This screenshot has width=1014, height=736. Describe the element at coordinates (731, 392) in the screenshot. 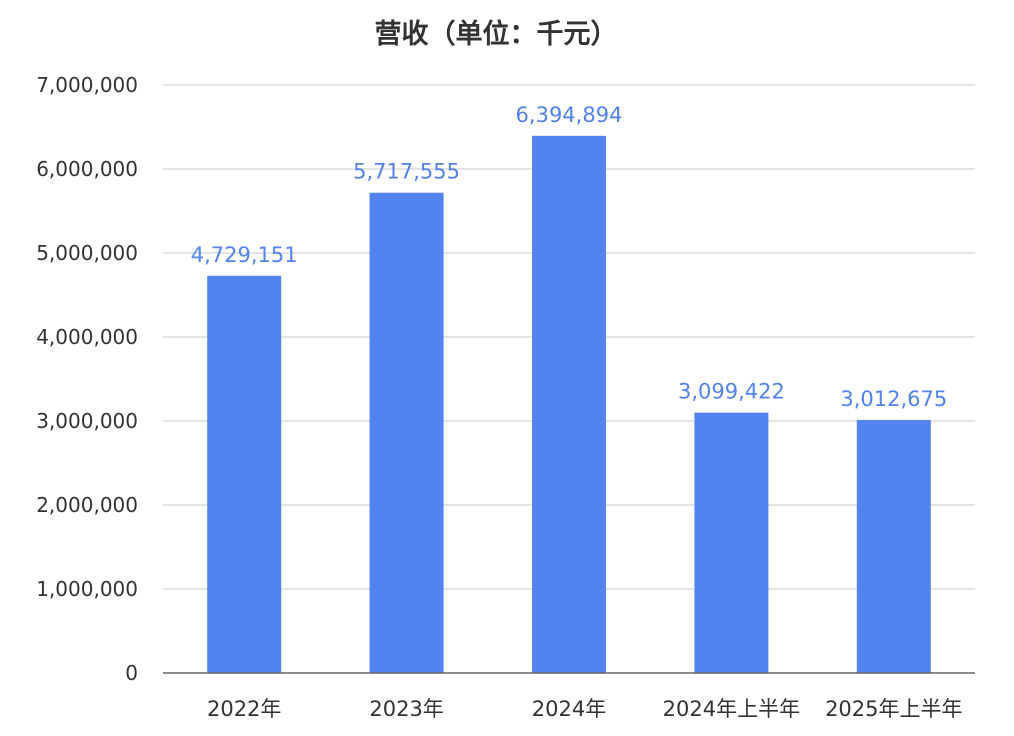

I see `data-label: 3,099,422` at that location.